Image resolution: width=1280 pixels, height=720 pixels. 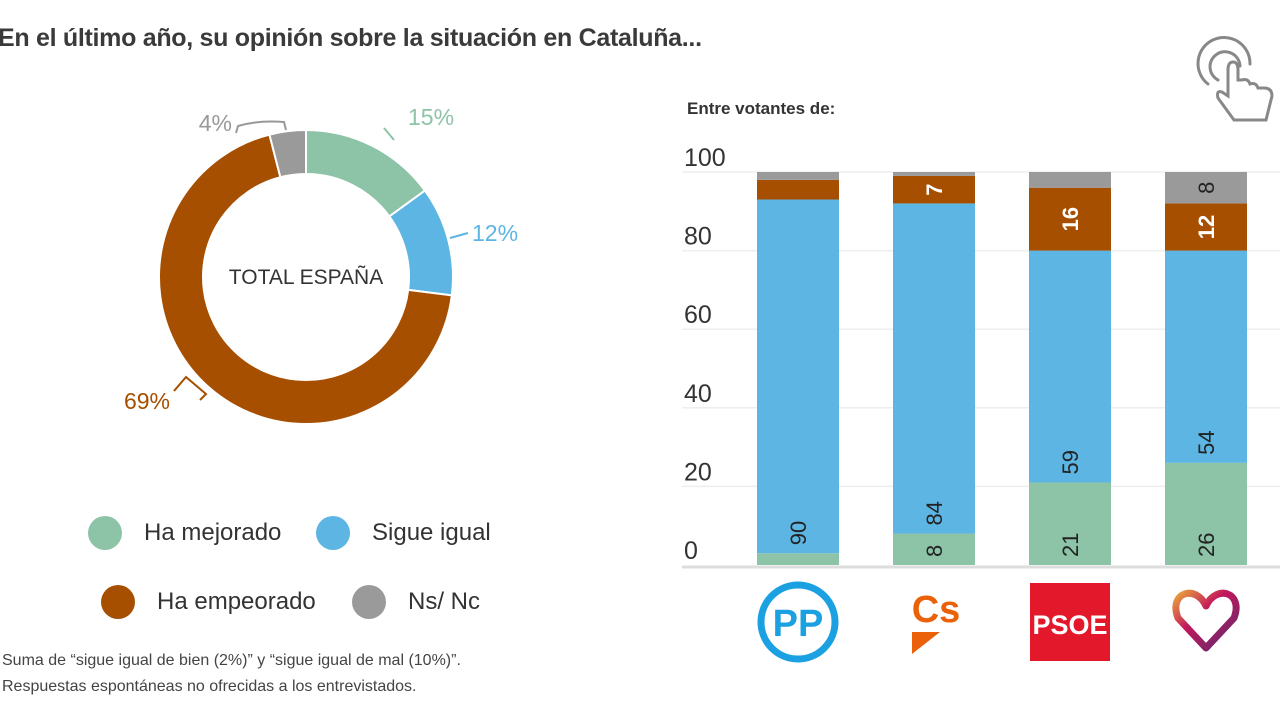 What do you see at coordinates (1206, 620) in the screenshot?
I see `podemos-heart-logo` at bounding box center [1206, 620].